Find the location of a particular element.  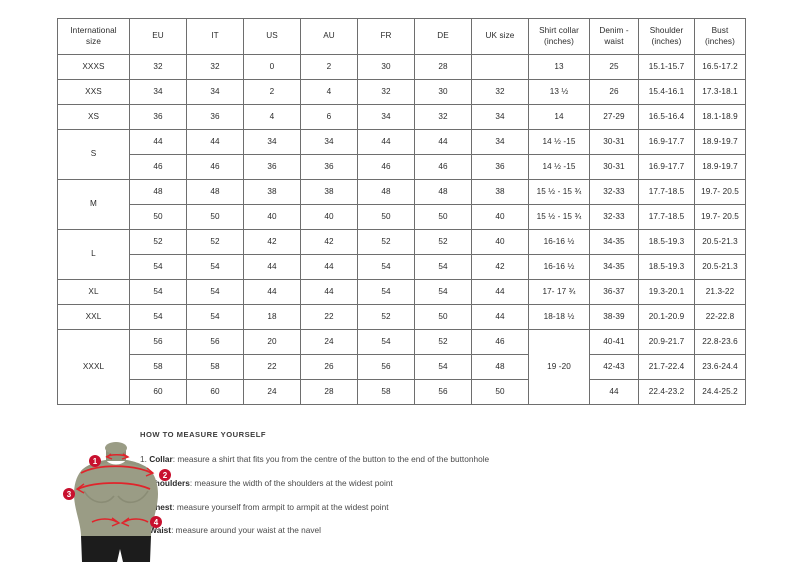

cell-bust: 18.9-19.7 is located at coordinates (720, 142).